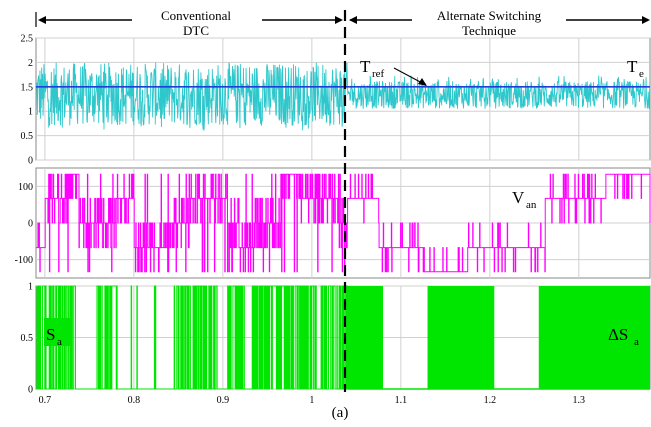 The height and width of the screenshot is (427, 651). What do you see at coordinates (223, 400) in the screenshot?
I see `x-tick-label: 0.9` at bounding box center [223, 400].